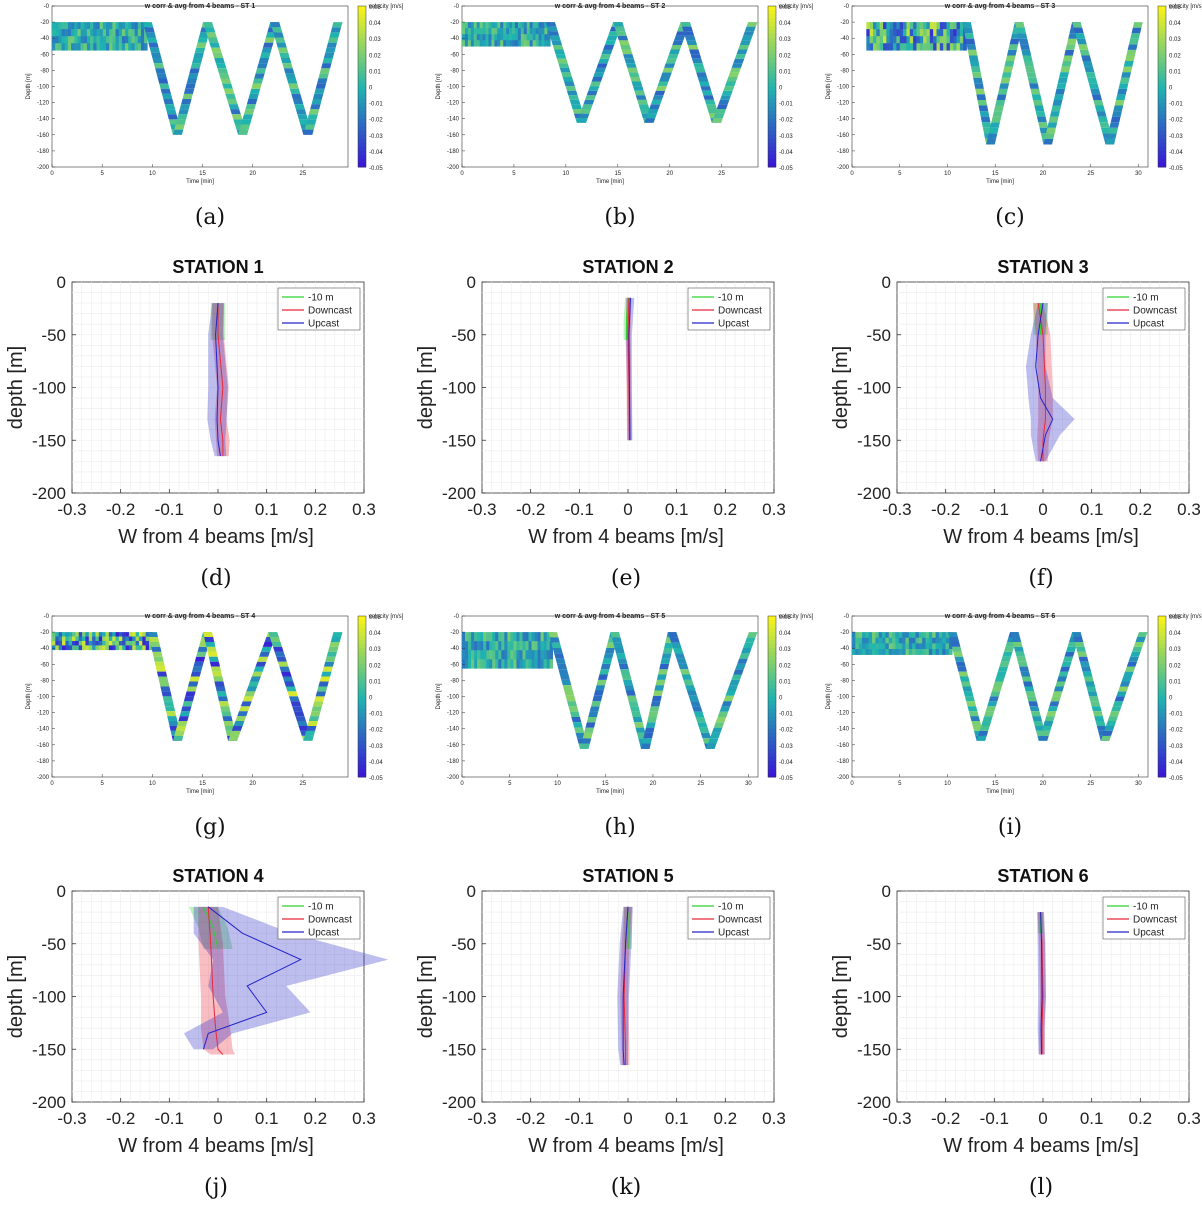 The height and width of the screenshot is (1209, 1202). I want to click on profile-ytick-label: -100, so click(459, 997).